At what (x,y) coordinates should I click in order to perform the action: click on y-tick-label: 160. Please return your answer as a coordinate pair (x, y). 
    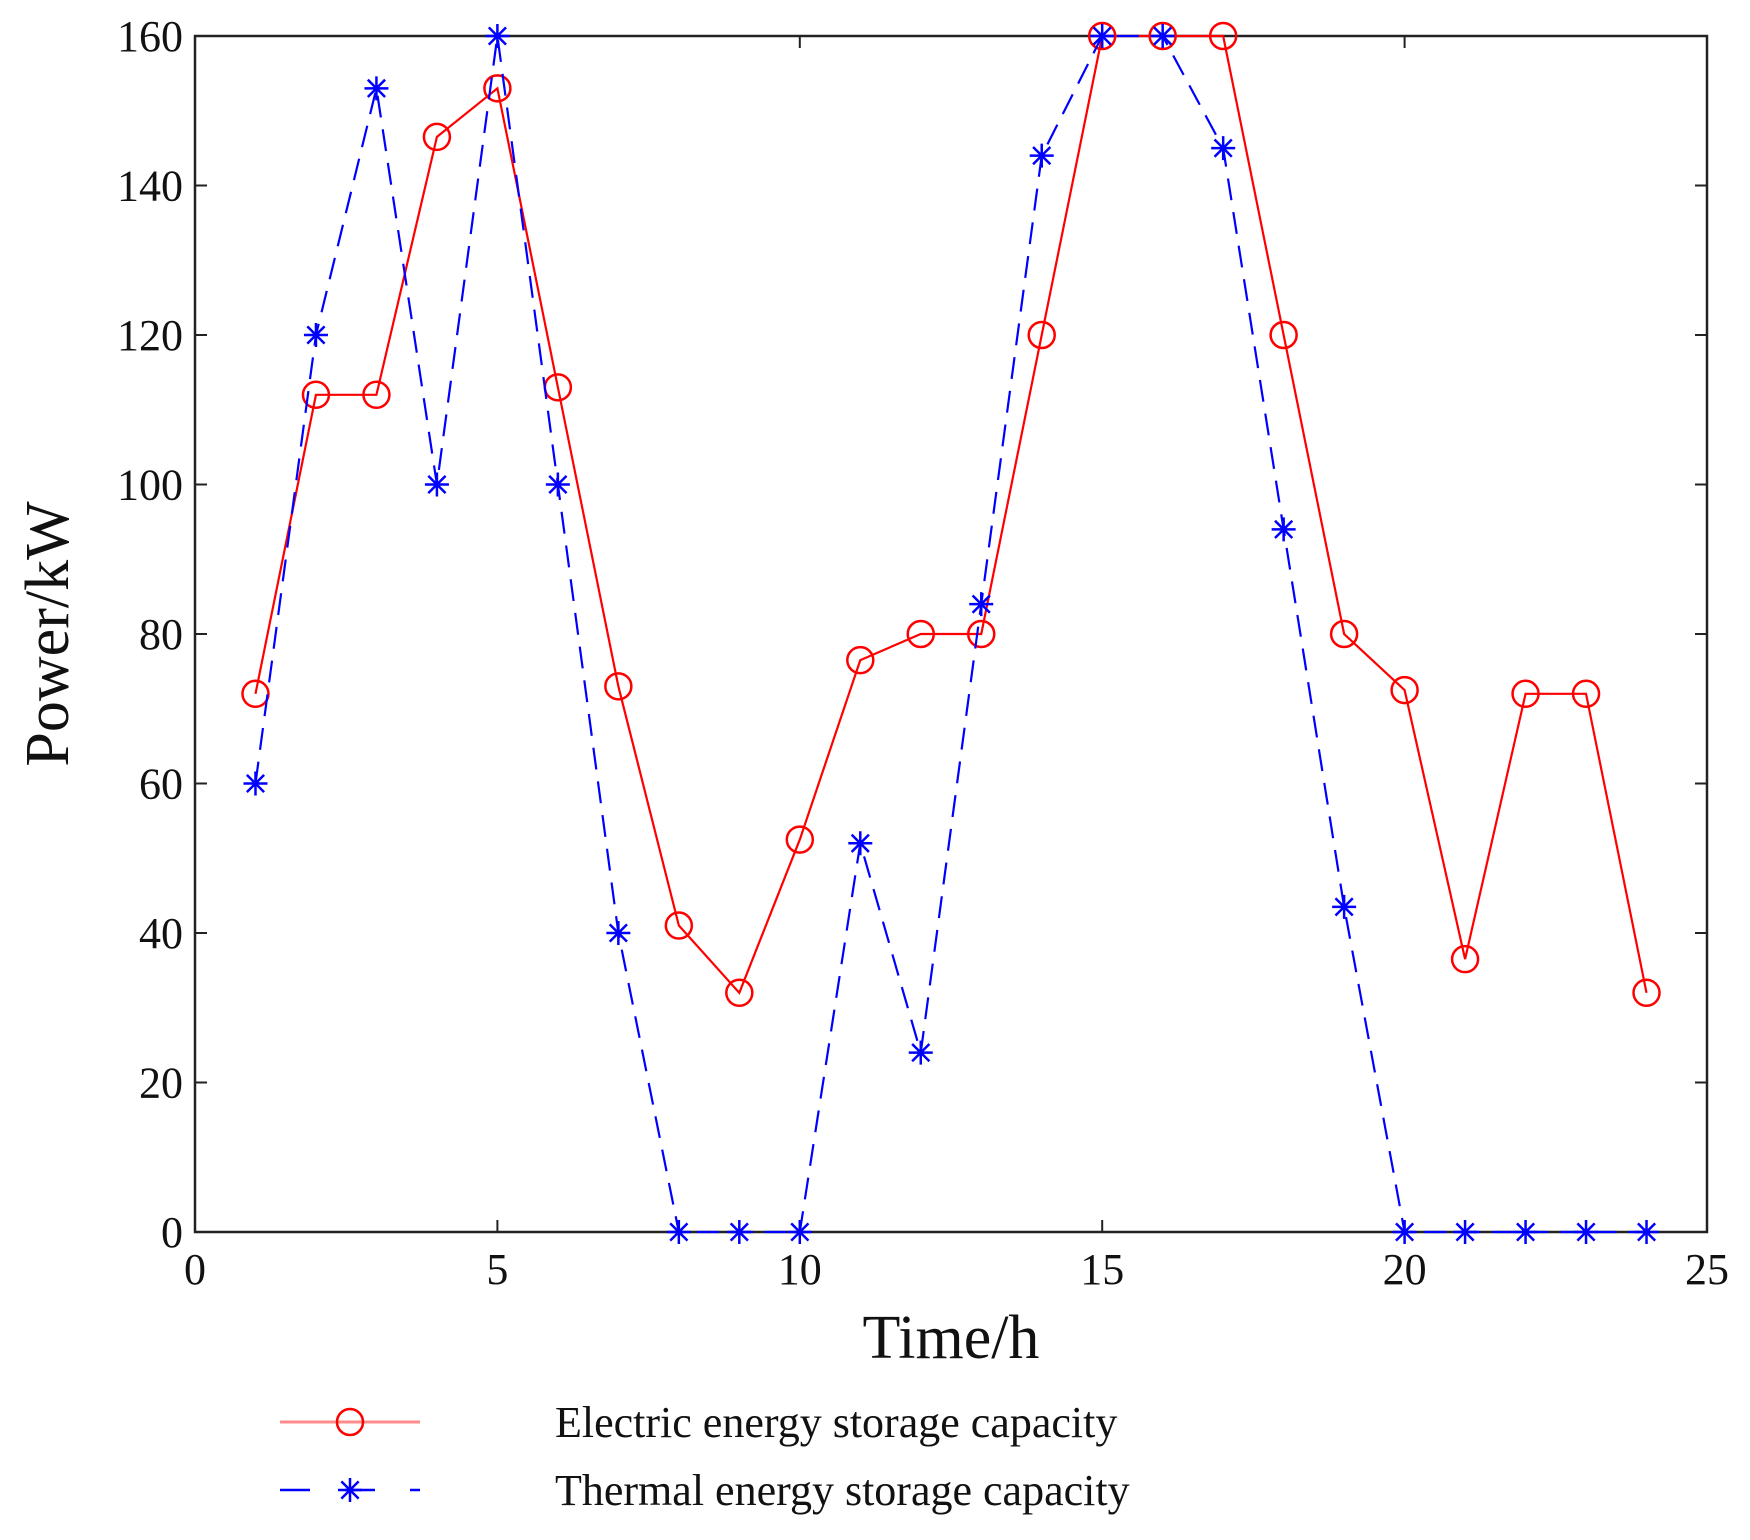
    Looking at the image, I should click on (150, 36).